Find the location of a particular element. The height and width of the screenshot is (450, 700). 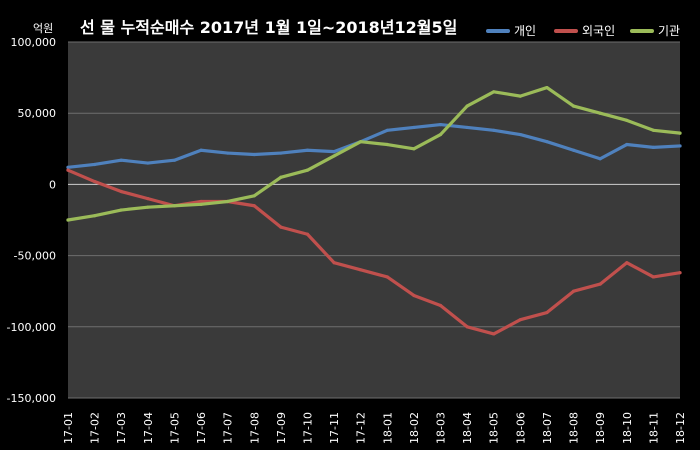

legend-item-institution: 기관 is located at coordinates (655, 30).